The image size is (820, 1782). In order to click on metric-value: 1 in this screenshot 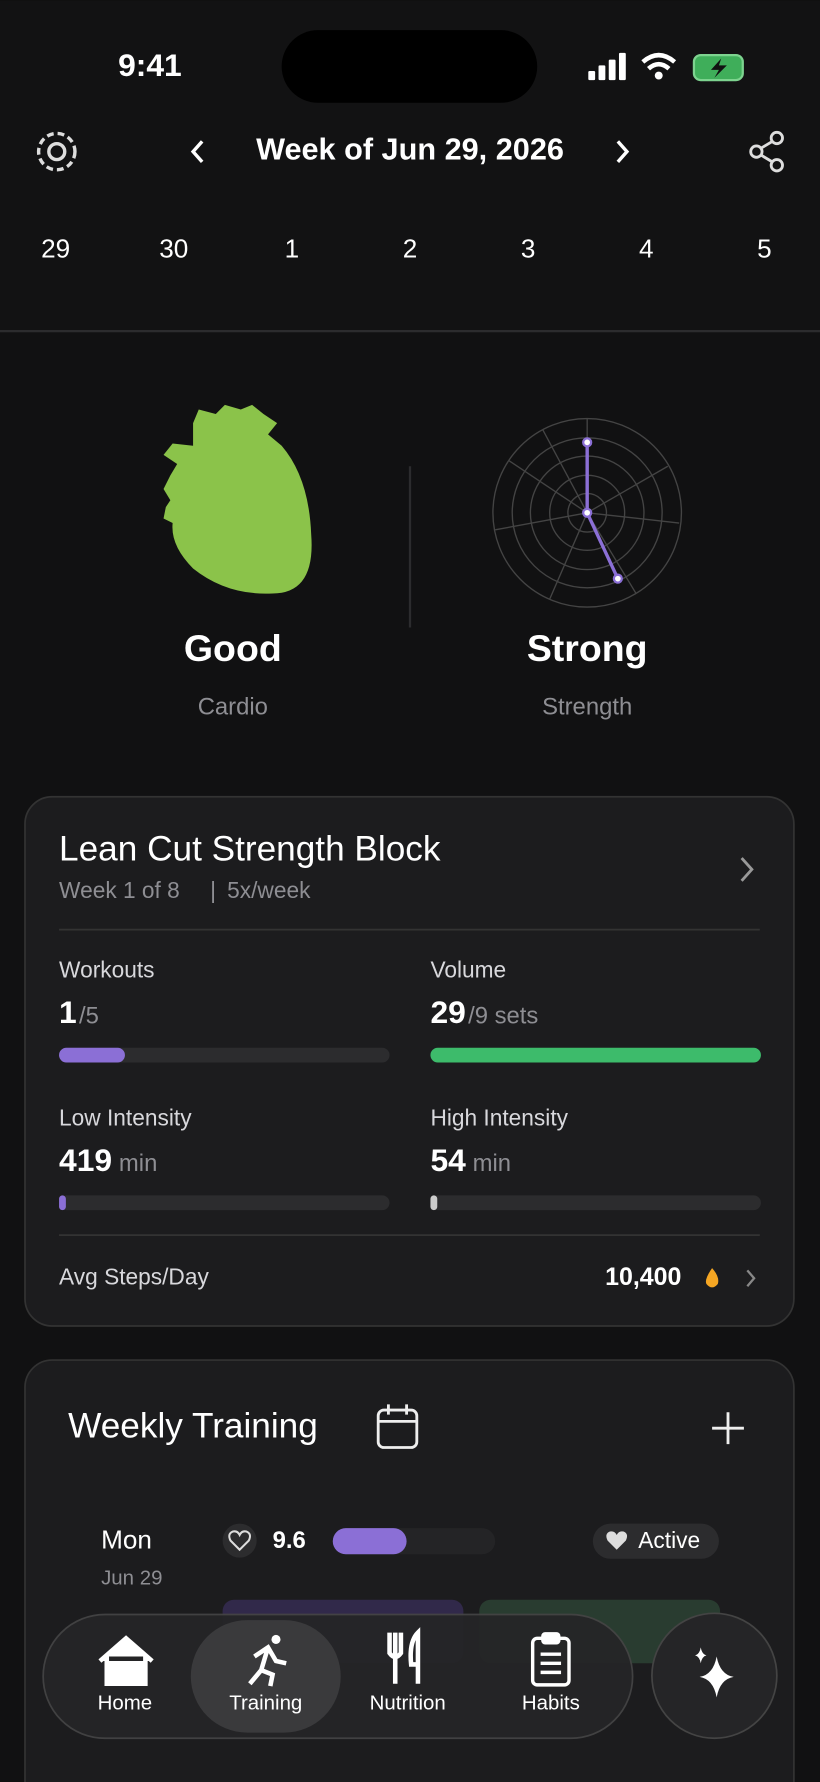, I will do `click(68, 1012)`.